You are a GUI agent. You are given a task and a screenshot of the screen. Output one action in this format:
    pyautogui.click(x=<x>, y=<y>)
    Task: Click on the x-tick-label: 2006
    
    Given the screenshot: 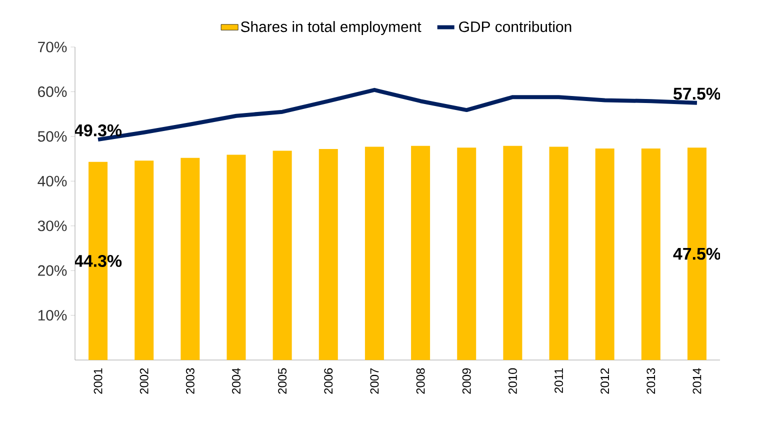 What is the action you would take?
    pyautogui.click(x=328, y=381)
    